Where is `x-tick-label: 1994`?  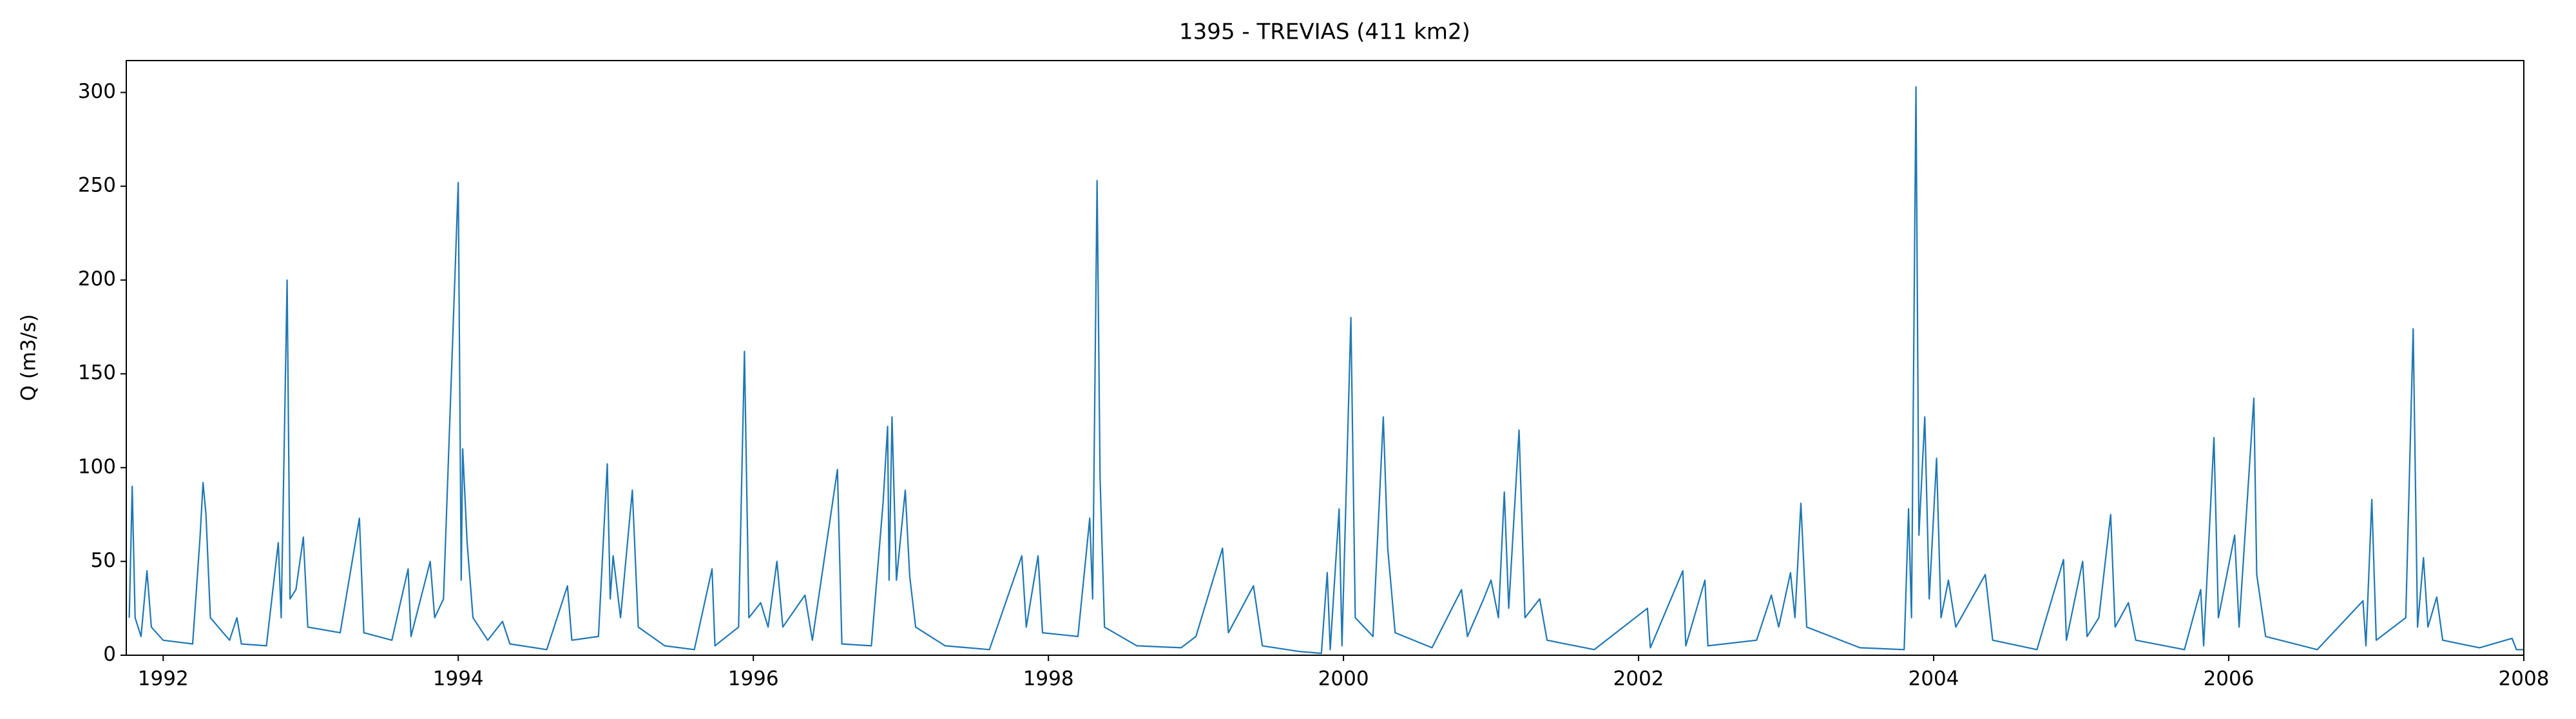
x-tick-label: 1994 is located at coordinates (458, 679).